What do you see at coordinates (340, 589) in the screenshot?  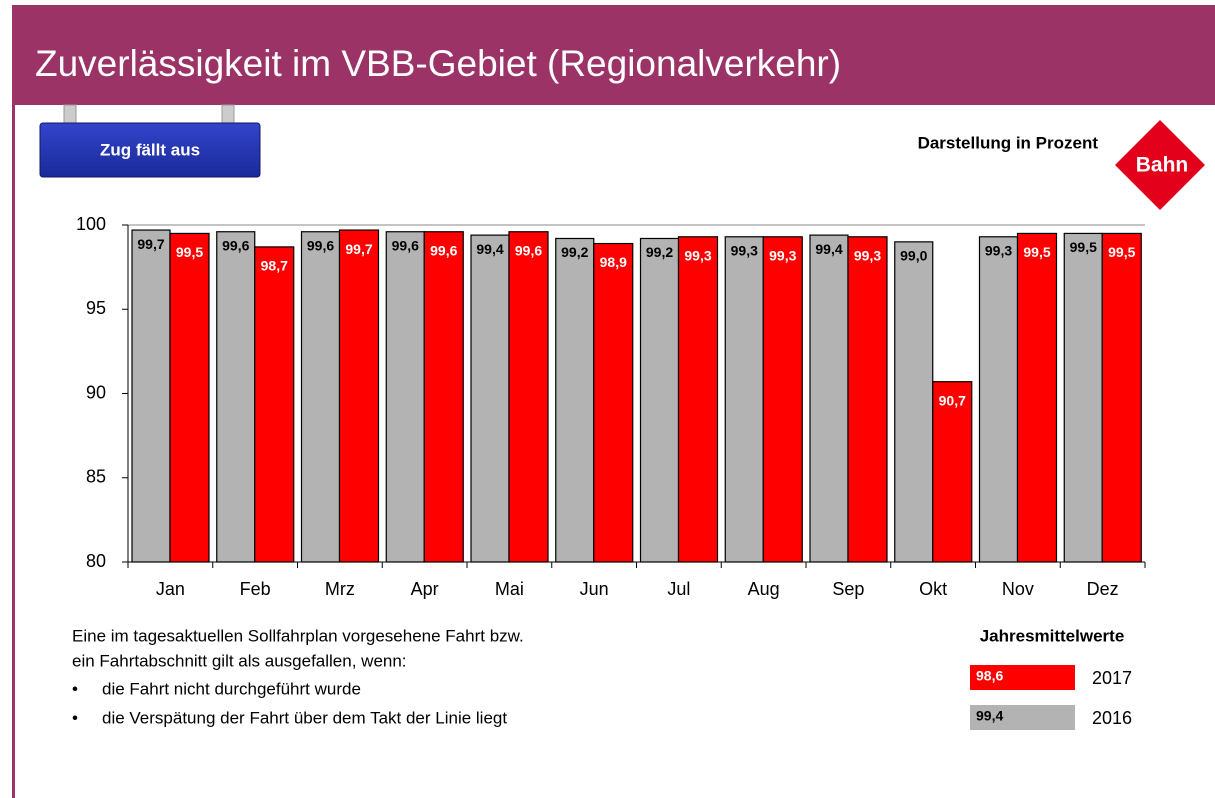 I see `x-tick-label: Mrz` at bounding box center [340, 589].